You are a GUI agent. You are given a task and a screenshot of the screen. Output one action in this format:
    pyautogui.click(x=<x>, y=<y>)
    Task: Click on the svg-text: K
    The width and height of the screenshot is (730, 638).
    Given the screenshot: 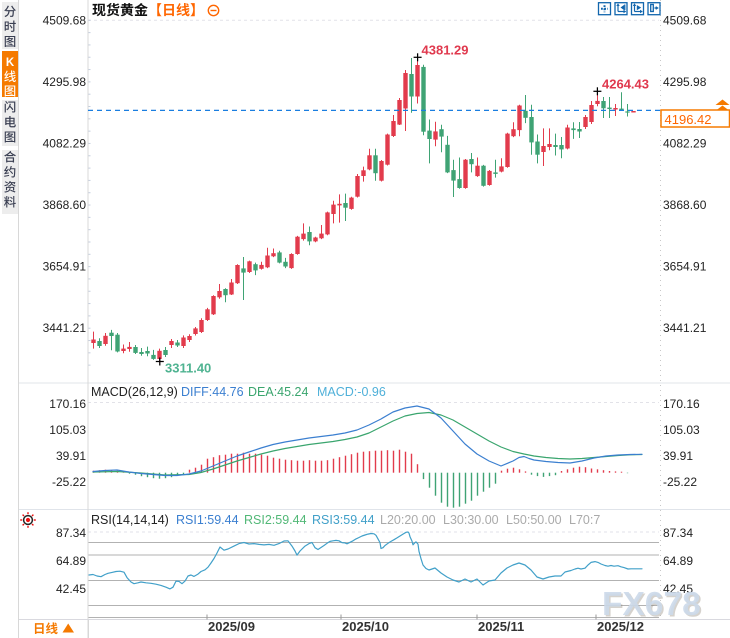 What is the action you would take?
    pyautogui.click(x=10, y=63)
    